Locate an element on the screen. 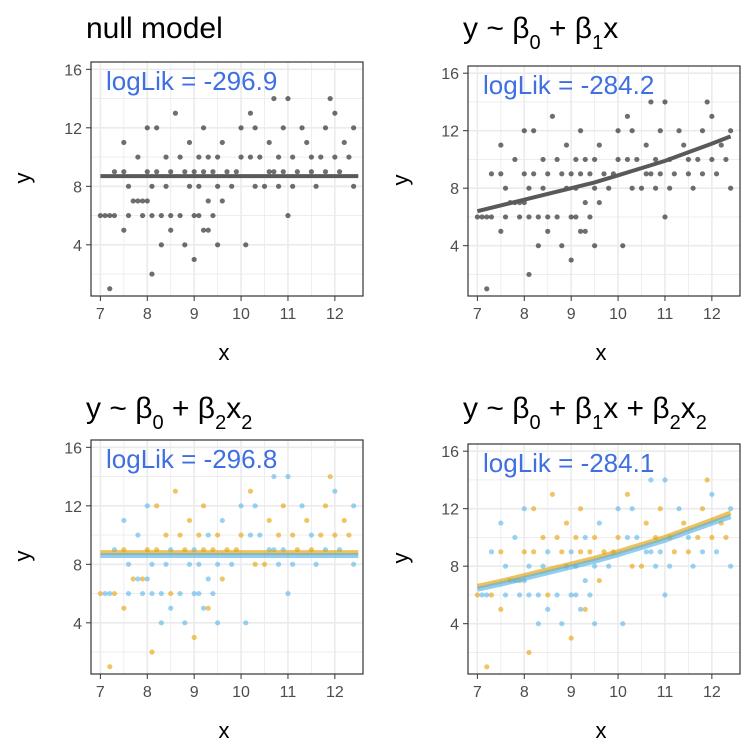 The height and width of the screenshot is (756, 756). y-axis-title: y is located at coordinates (22, 178).